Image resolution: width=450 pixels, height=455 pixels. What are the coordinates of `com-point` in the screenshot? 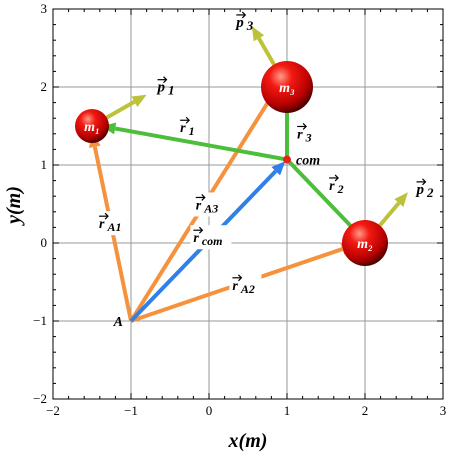 It's located at (287, 159).